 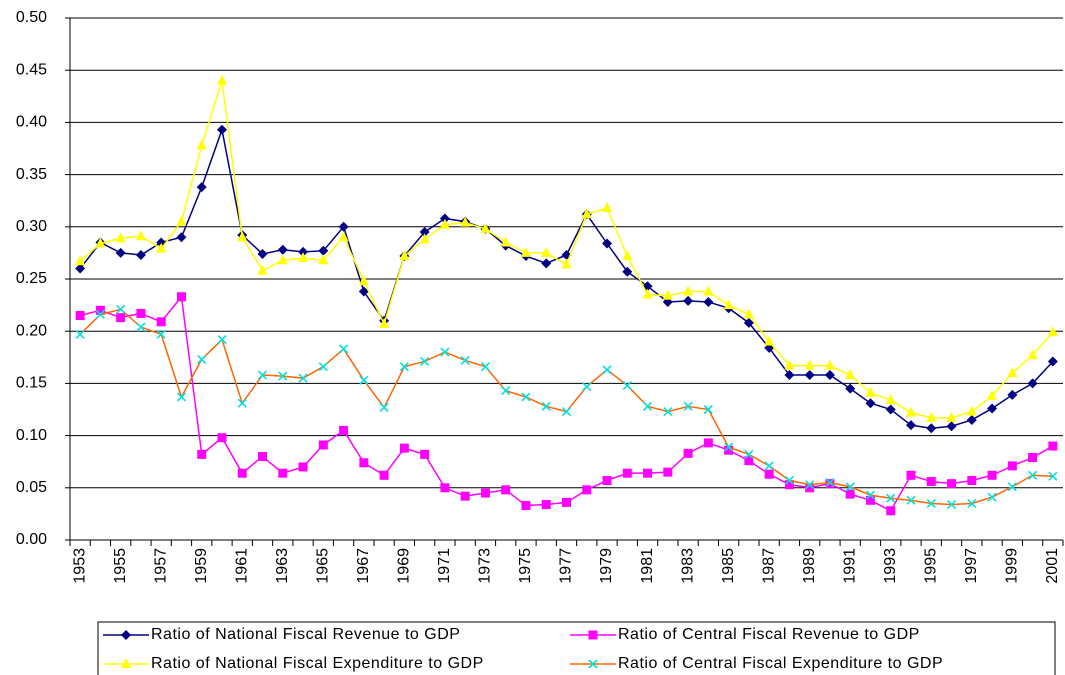 I want to click on x-tick-label: 1979, so click(x=606, y=566).